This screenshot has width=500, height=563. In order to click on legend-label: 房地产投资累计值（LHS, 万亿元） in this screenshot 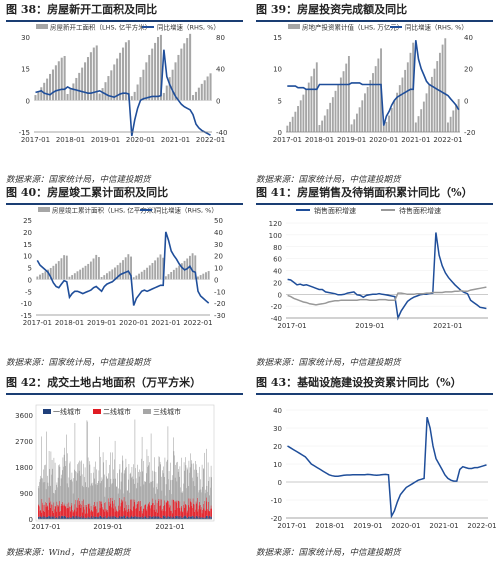, I will do `click(352, 27)`.